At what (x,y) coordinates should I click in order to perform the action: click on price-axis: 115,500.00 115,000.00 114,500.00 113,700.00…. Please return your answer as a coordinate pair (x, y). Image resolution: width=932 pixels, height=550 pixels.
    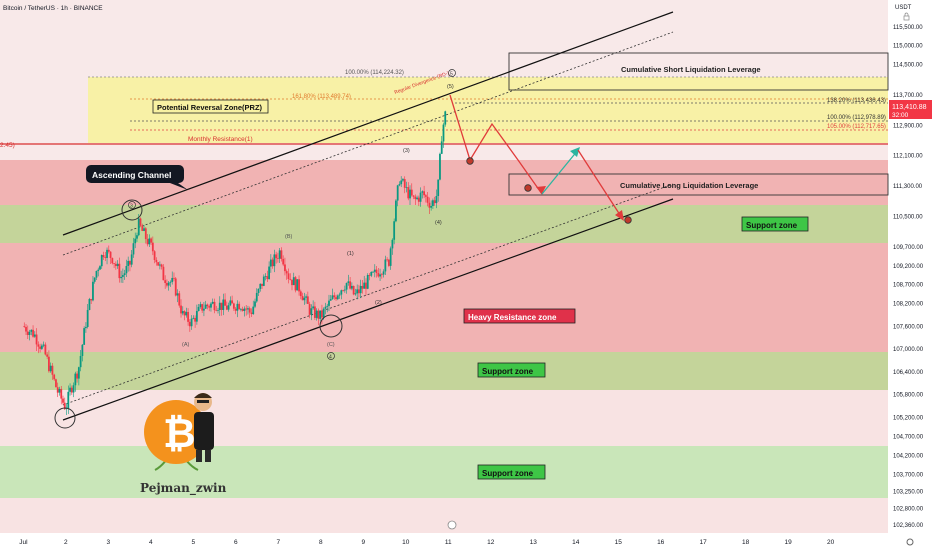
    Looking at the image, I should click on (908, 277).